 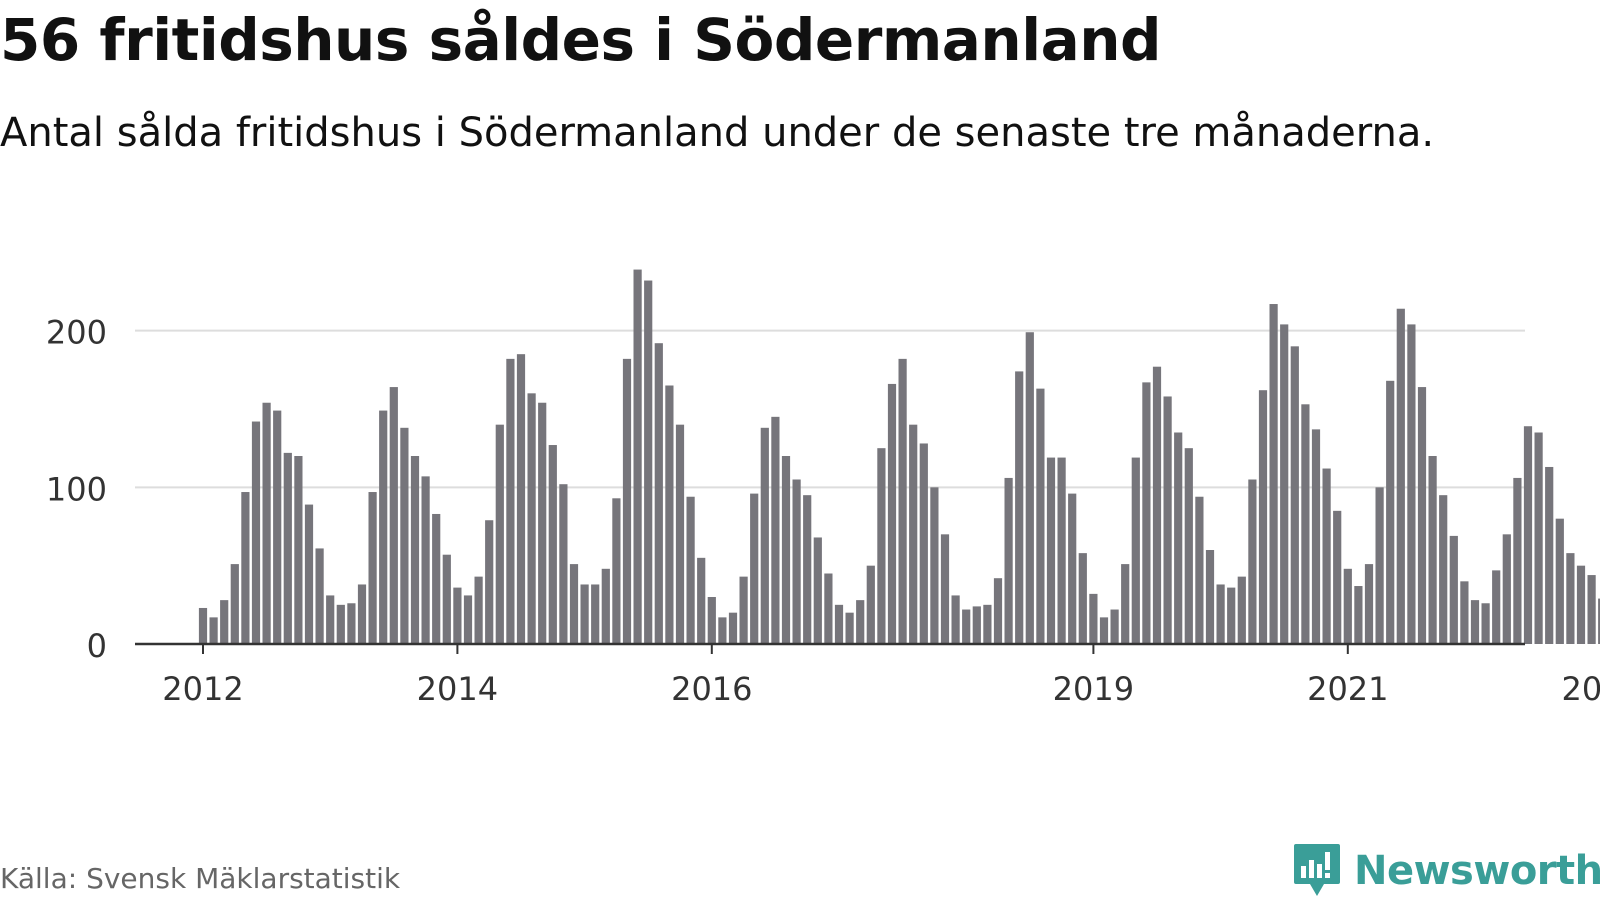 I want to click on x-tick-label: 2016, so click(x=711, y=689).